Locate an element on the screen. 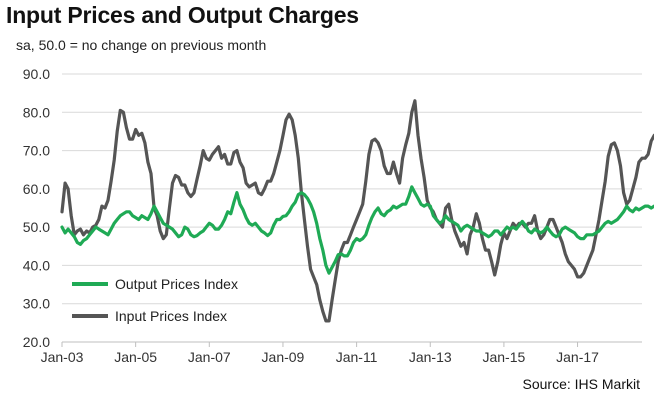  y-axis-ticks: 20.0 30.0 40.0 50.0 60.0 70.0 80.0 90.0 is located at coordinates (36, 208).